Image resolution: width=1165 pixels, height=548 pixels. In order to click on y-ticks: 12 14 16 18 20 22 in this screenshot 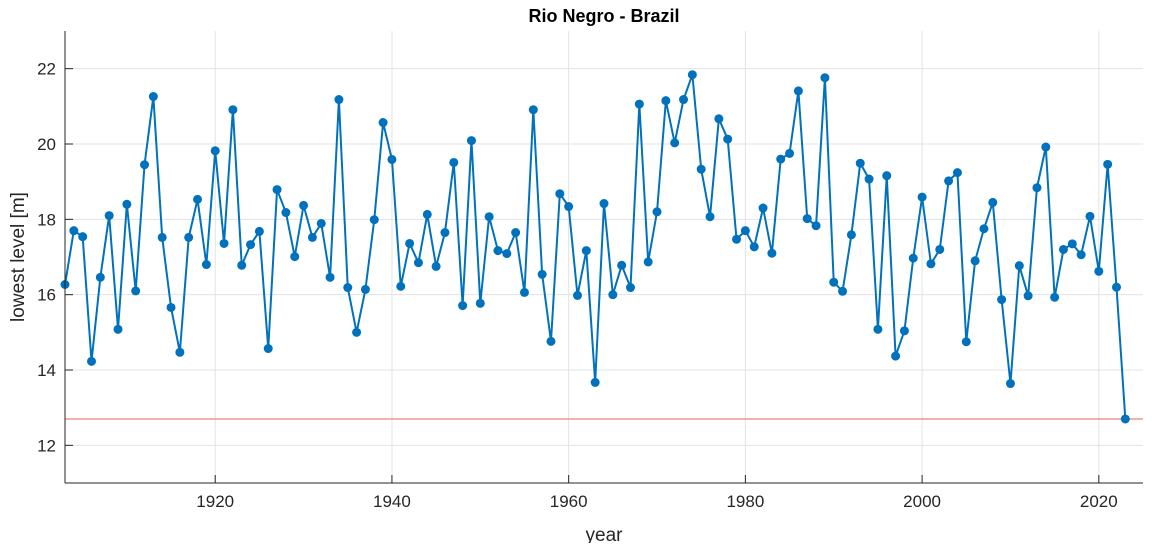, I will do `click(55, 257)`.